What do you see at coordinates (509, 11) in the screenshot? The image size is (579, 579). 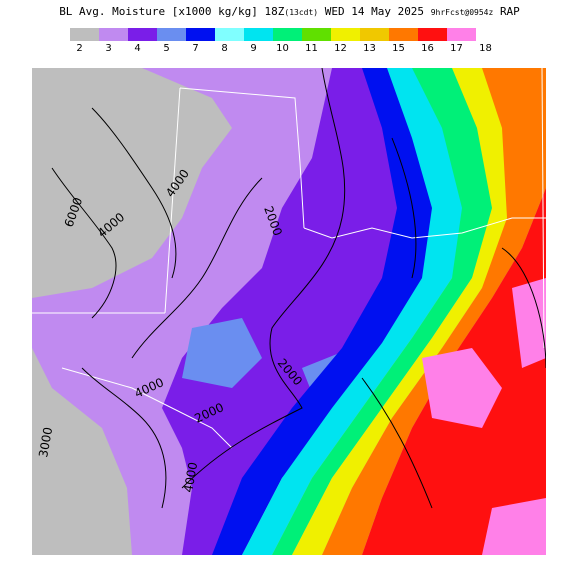 I see `title-model: RAP` at bounding box center [509, 11].